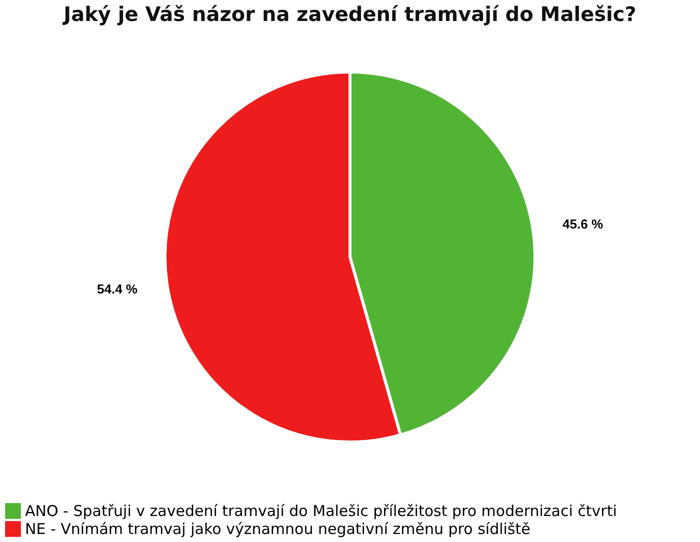  Describe the element at coordinates (321, 511) in the screenshot. I see `legend-label: ANO - Spatřuji v zavedení tramvají do Malešic příležitost pro modernizaci čtvrti` at that location.